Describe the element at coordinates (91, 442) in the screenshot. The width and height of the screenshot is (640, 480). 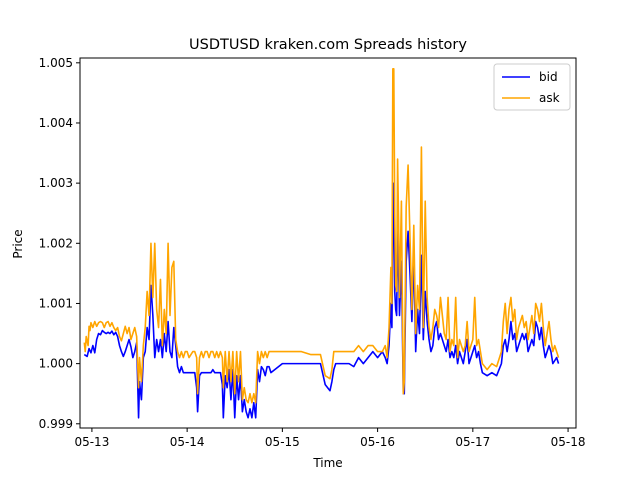
I see `x-tick-label: 05-13` at that location.